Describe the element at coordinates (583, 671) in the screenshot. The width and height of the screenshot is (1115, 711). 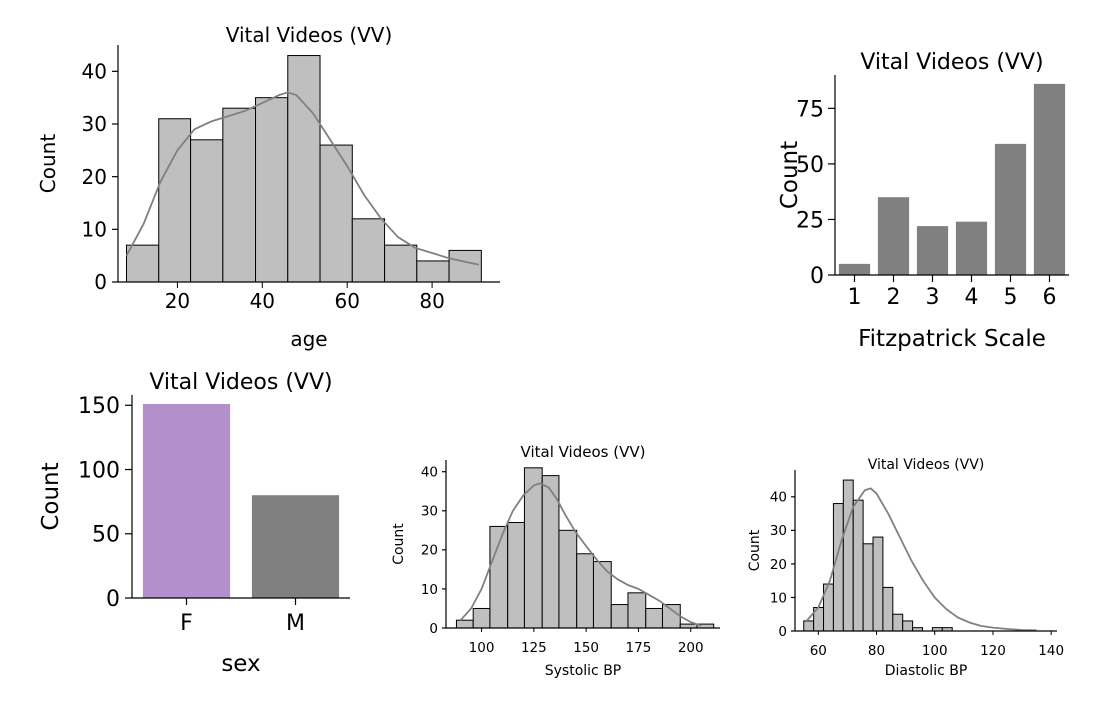
I see `x-axis-label-systolic: Systolic BP` at that location.